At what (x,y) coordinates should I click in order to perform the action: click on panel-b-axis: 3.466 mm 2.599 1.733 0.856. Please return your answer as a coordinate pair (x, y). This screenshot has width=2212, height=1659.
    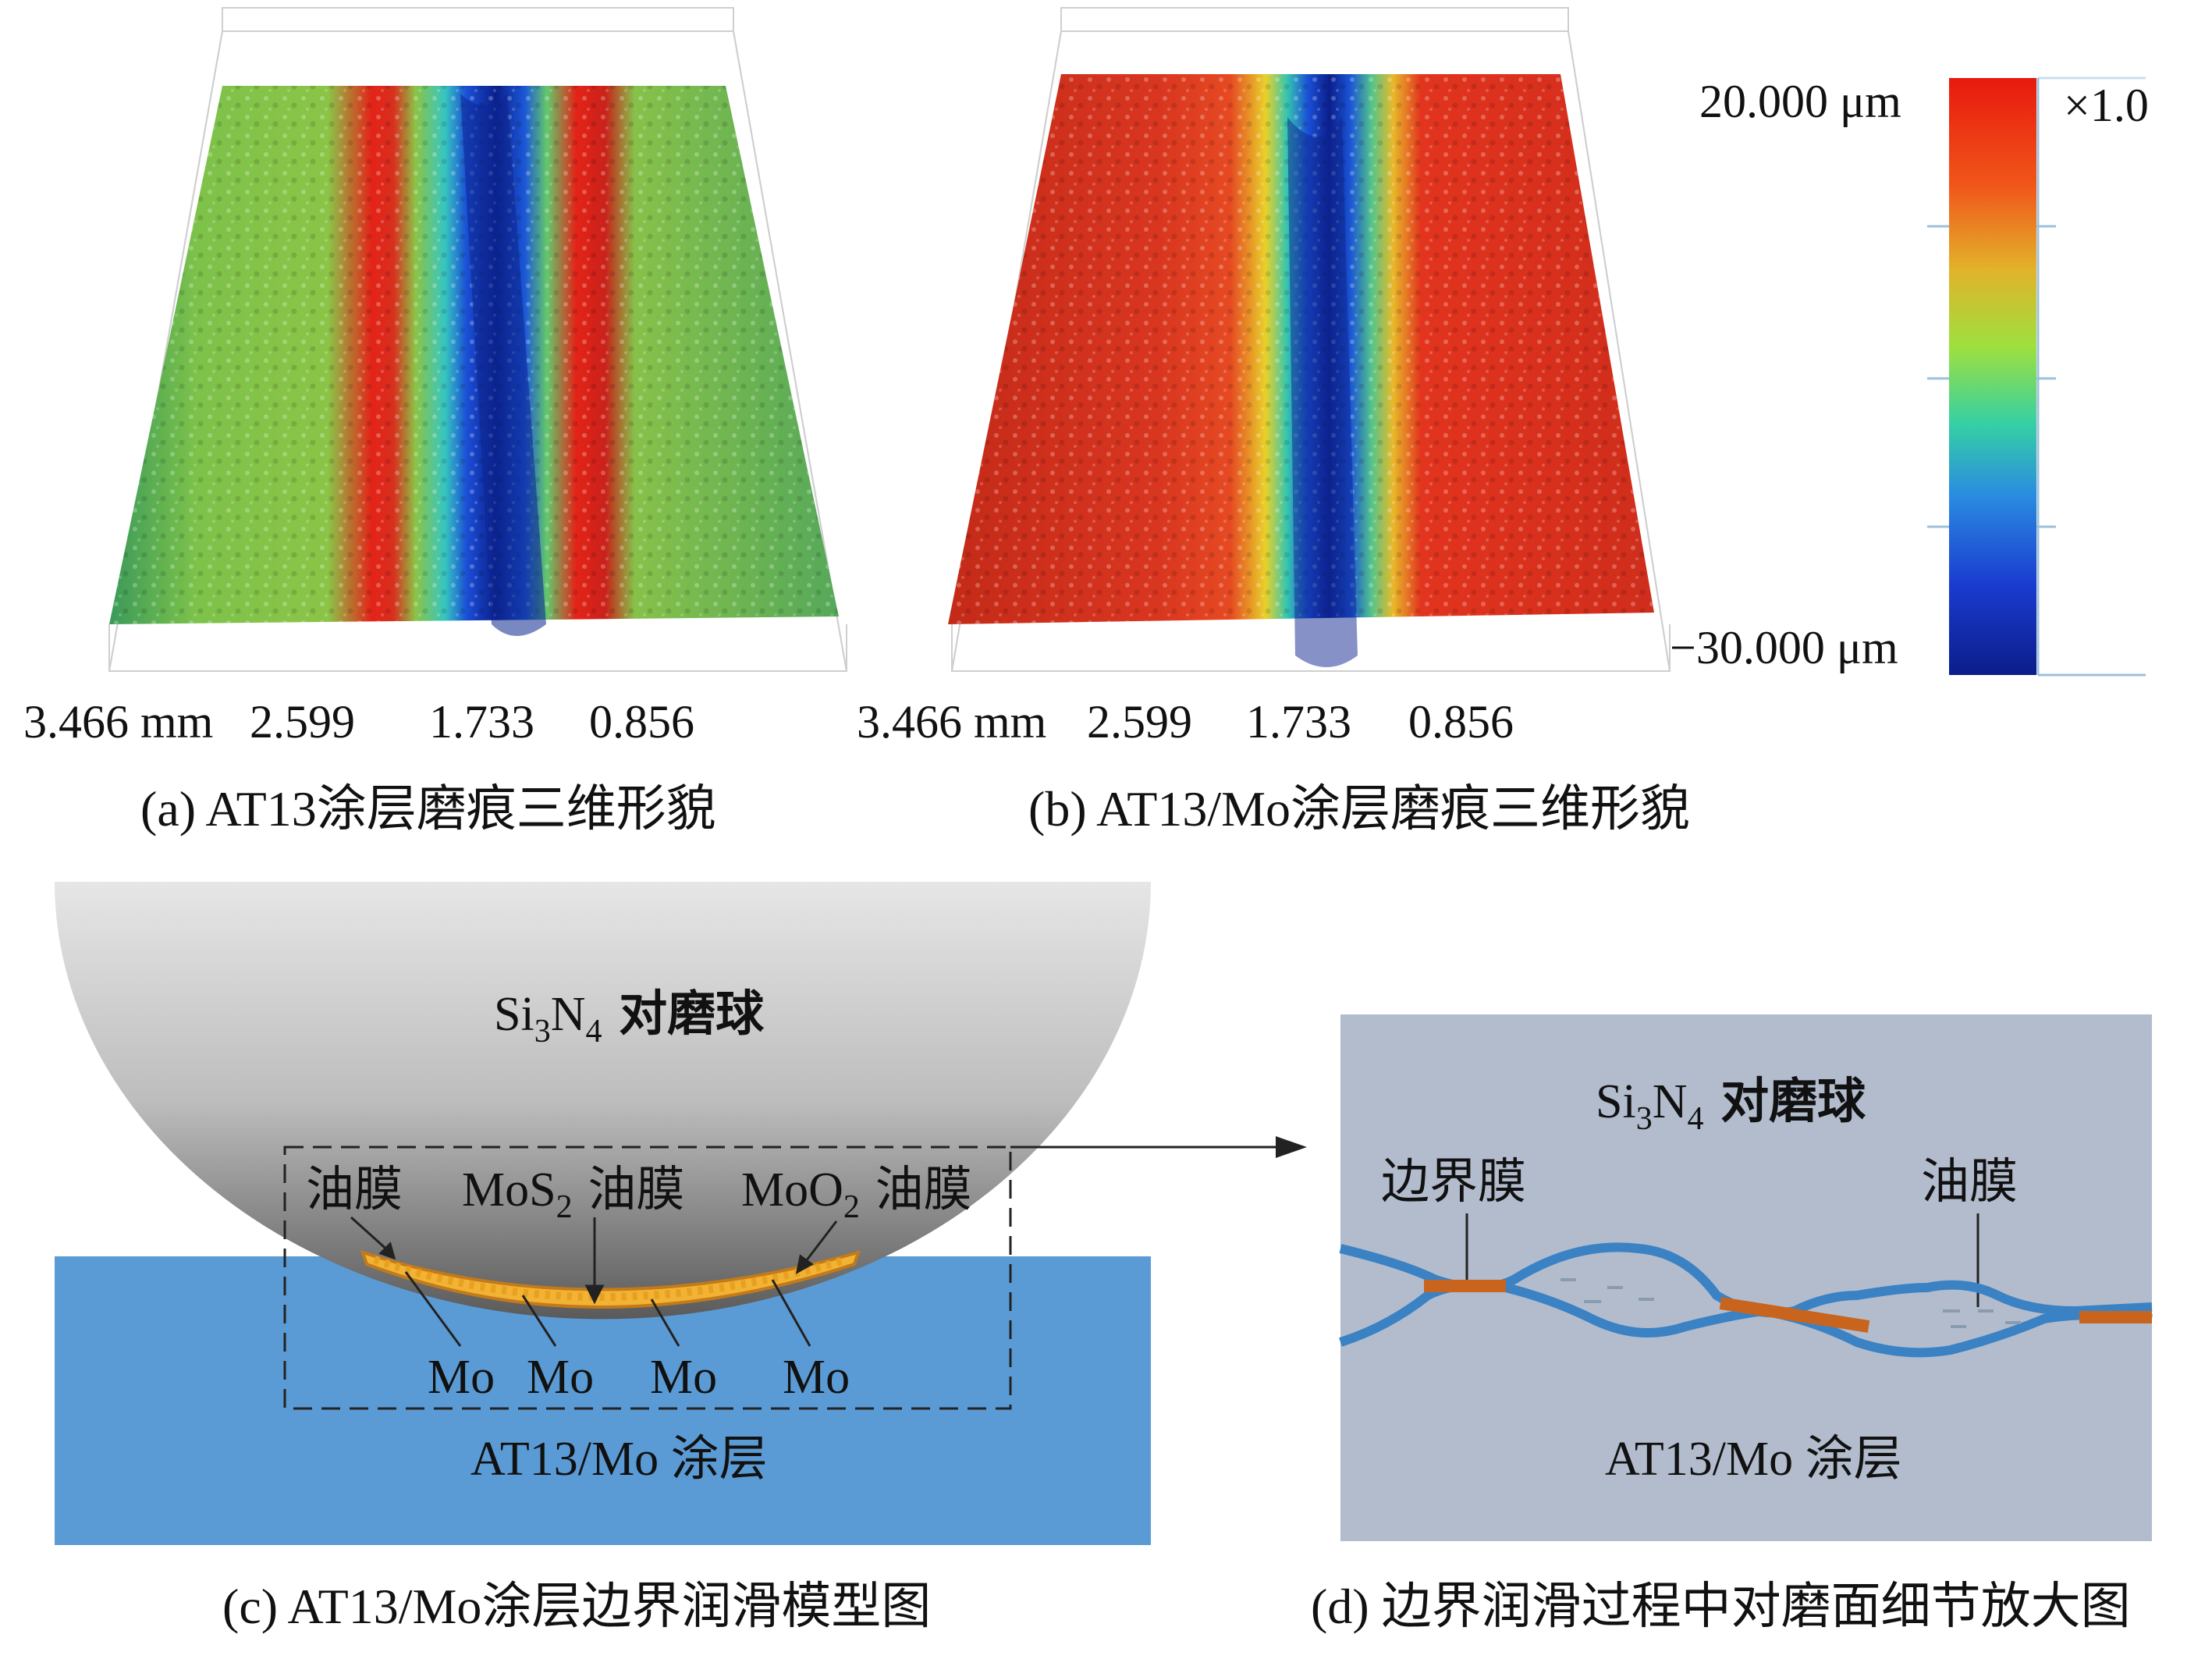
    Looking at the image, I should click on (1185, 722).